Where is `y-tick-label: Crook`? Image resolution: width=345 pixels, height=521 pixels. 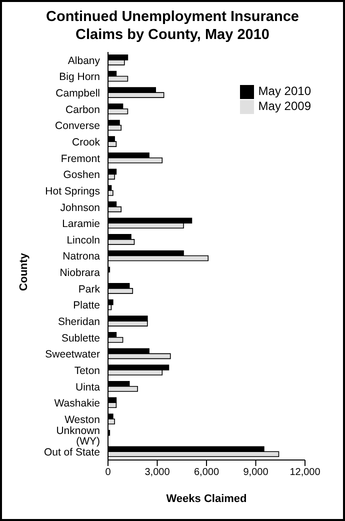
y-tick-label: Crook is located at coordinates (86, 142).